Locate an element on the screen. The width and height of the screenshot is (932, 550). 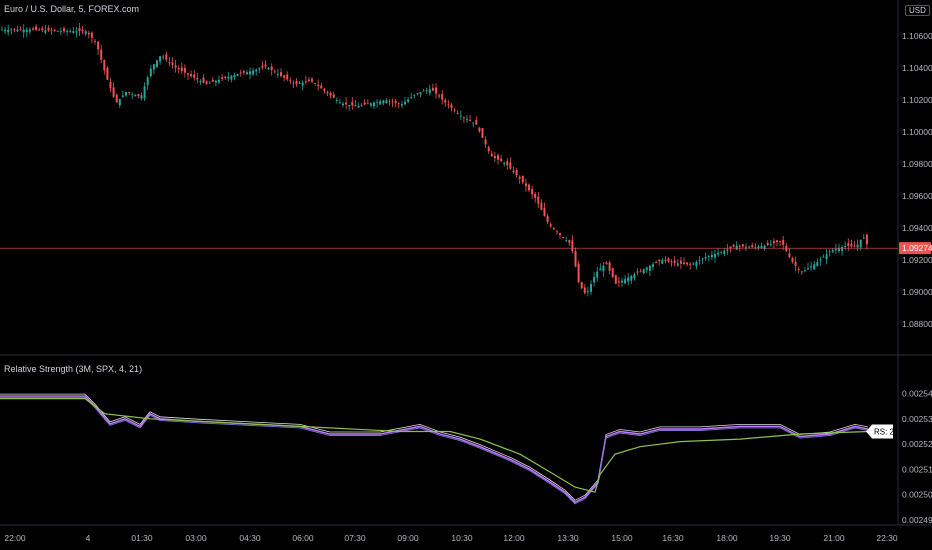
price-tick-label: 1.10400 is located at coordinates (917, 68).